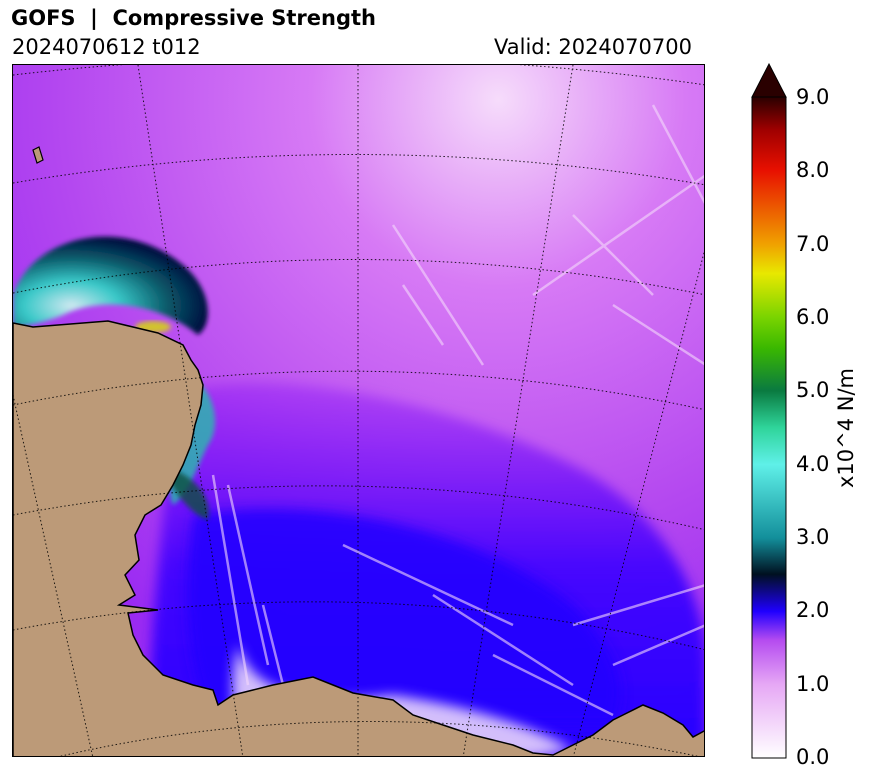  What do you see at coordinates (110, 285) in the screenshot?
I see `pressure-arc` at bounding box center [110, 285].